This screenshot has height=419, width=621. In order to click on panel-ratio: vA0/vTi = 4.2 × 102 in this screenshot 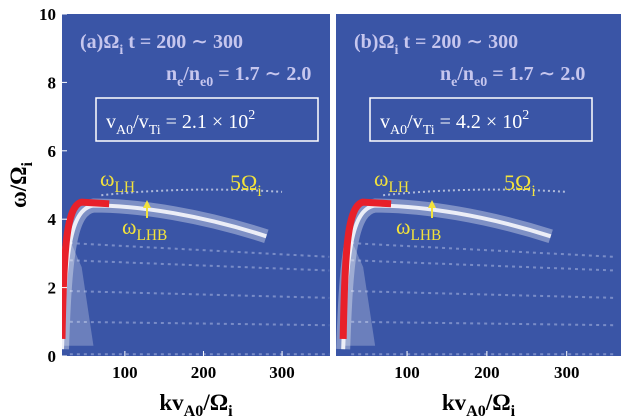, I will do `click(454, 123)`.